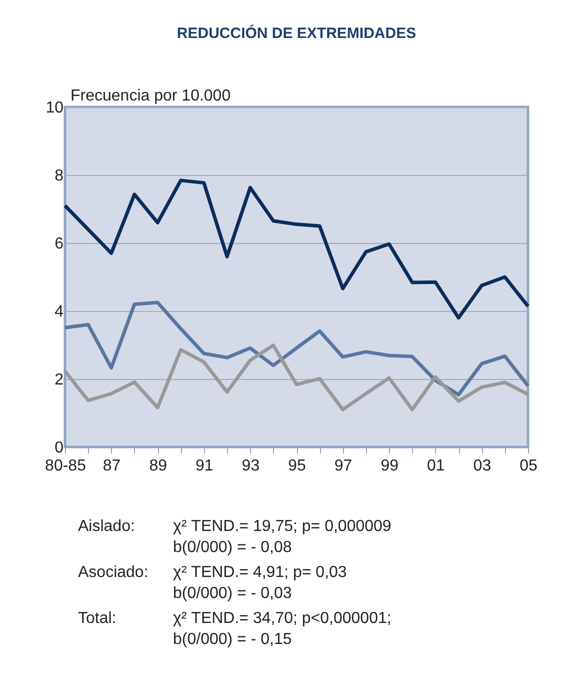 This screenshot has width=574, height=674. What do you see at coordinates (158, 466) in the screenshot?
I see `x-tick-label: 89` at bounding box center [158, 466].